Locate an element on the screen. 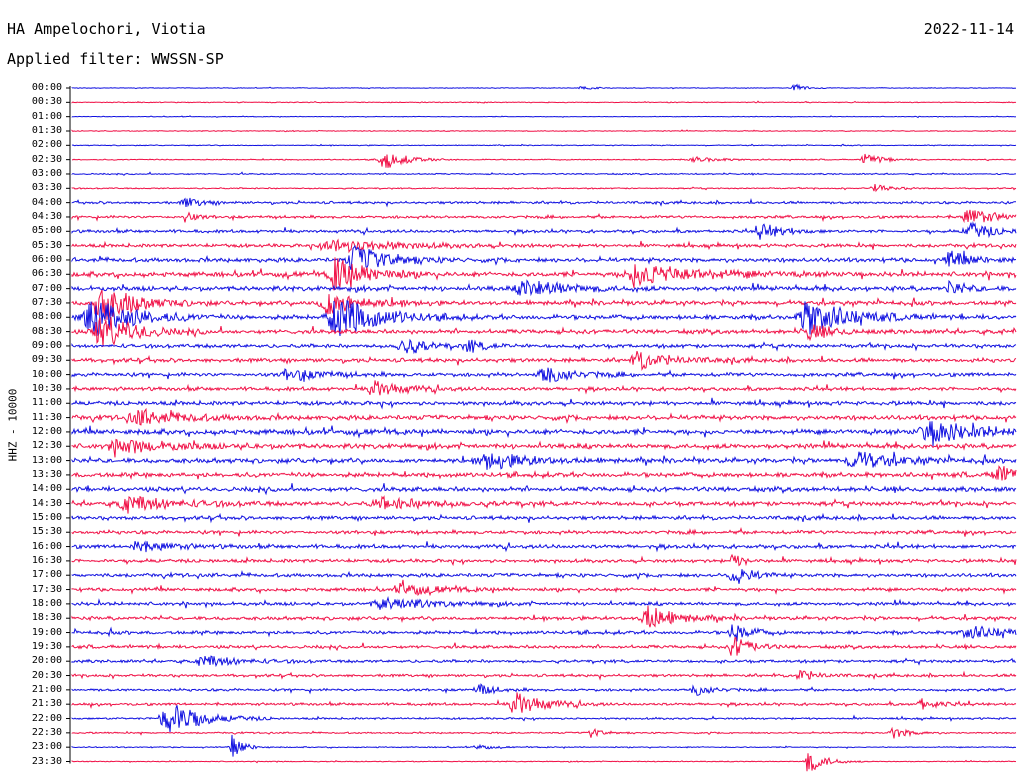 The image size is (1024, 780). time-tick-label: 22:30 is located at coordinates (46, 732).